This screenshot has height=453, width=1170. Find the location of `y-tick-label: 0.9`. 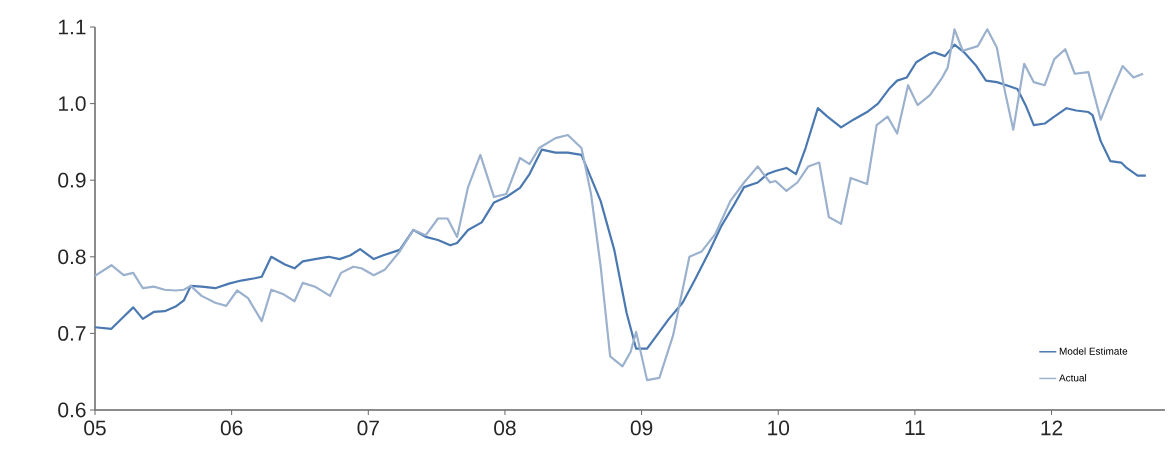

y-tick-label: 0.9 is located at coordinates (72, 180).